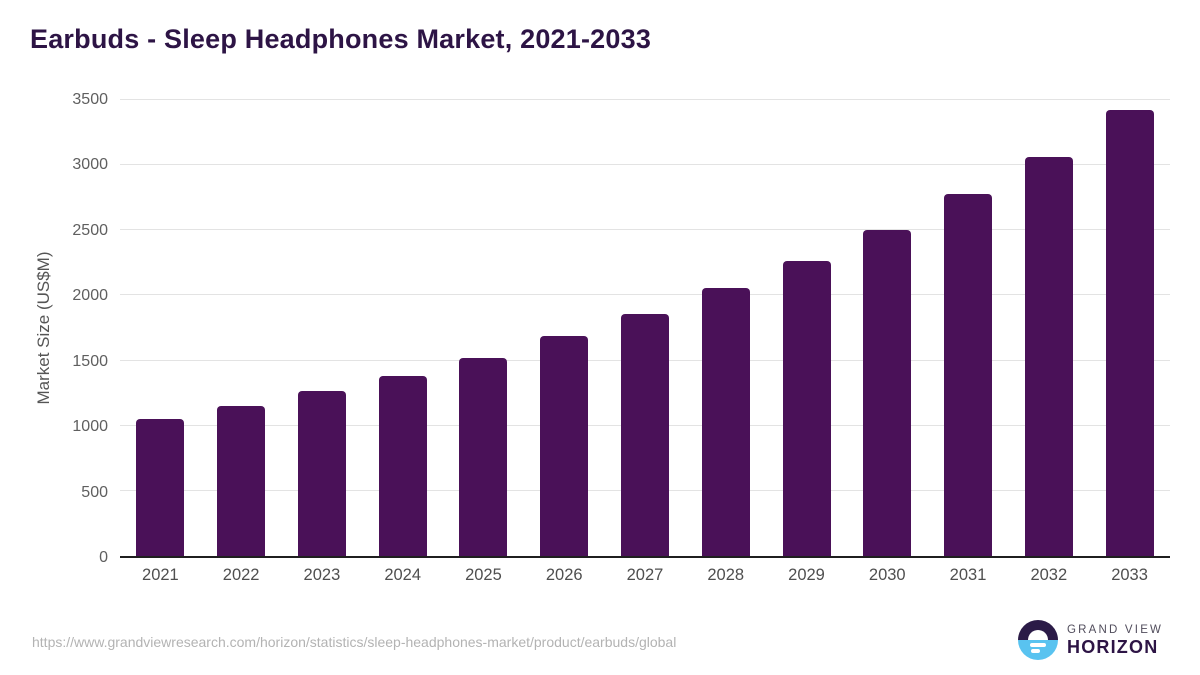  I want to click on bar-2029, so click(806, 408).